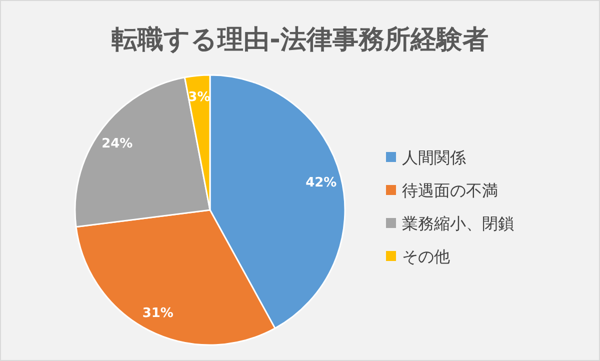 The width and height of the screenshot is (600, 361). I want to click on legend-label: その他, so click(426, 256).